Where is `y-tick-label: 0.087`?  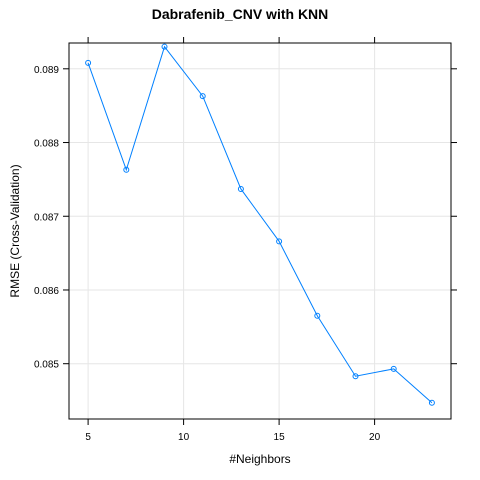
y-tick-label: 0.087 is located at coordinates (46, 217).